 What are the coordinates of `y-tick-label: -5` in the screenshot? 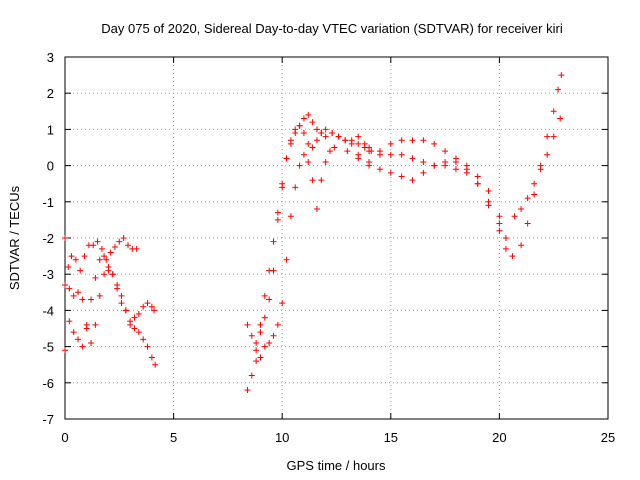 It's located at (48, 347).